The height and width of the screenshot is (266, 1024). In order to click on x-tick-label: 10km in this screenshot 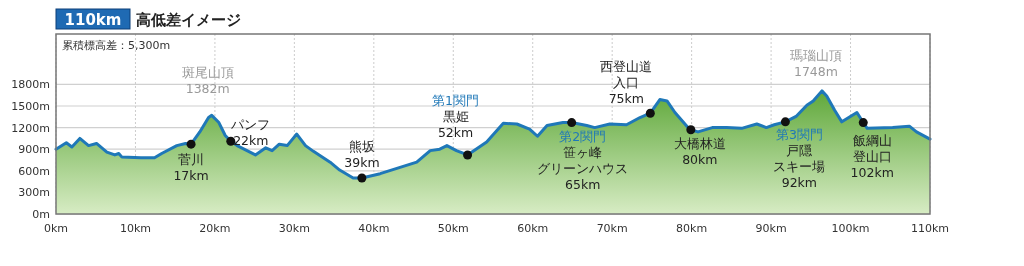, I will do `click(135, 228)`.